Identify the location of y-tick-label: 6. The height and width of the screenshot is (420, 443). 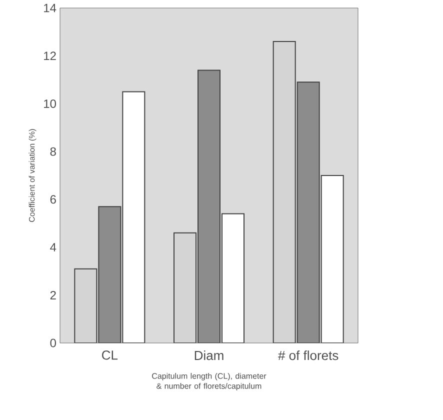
(53, 199).